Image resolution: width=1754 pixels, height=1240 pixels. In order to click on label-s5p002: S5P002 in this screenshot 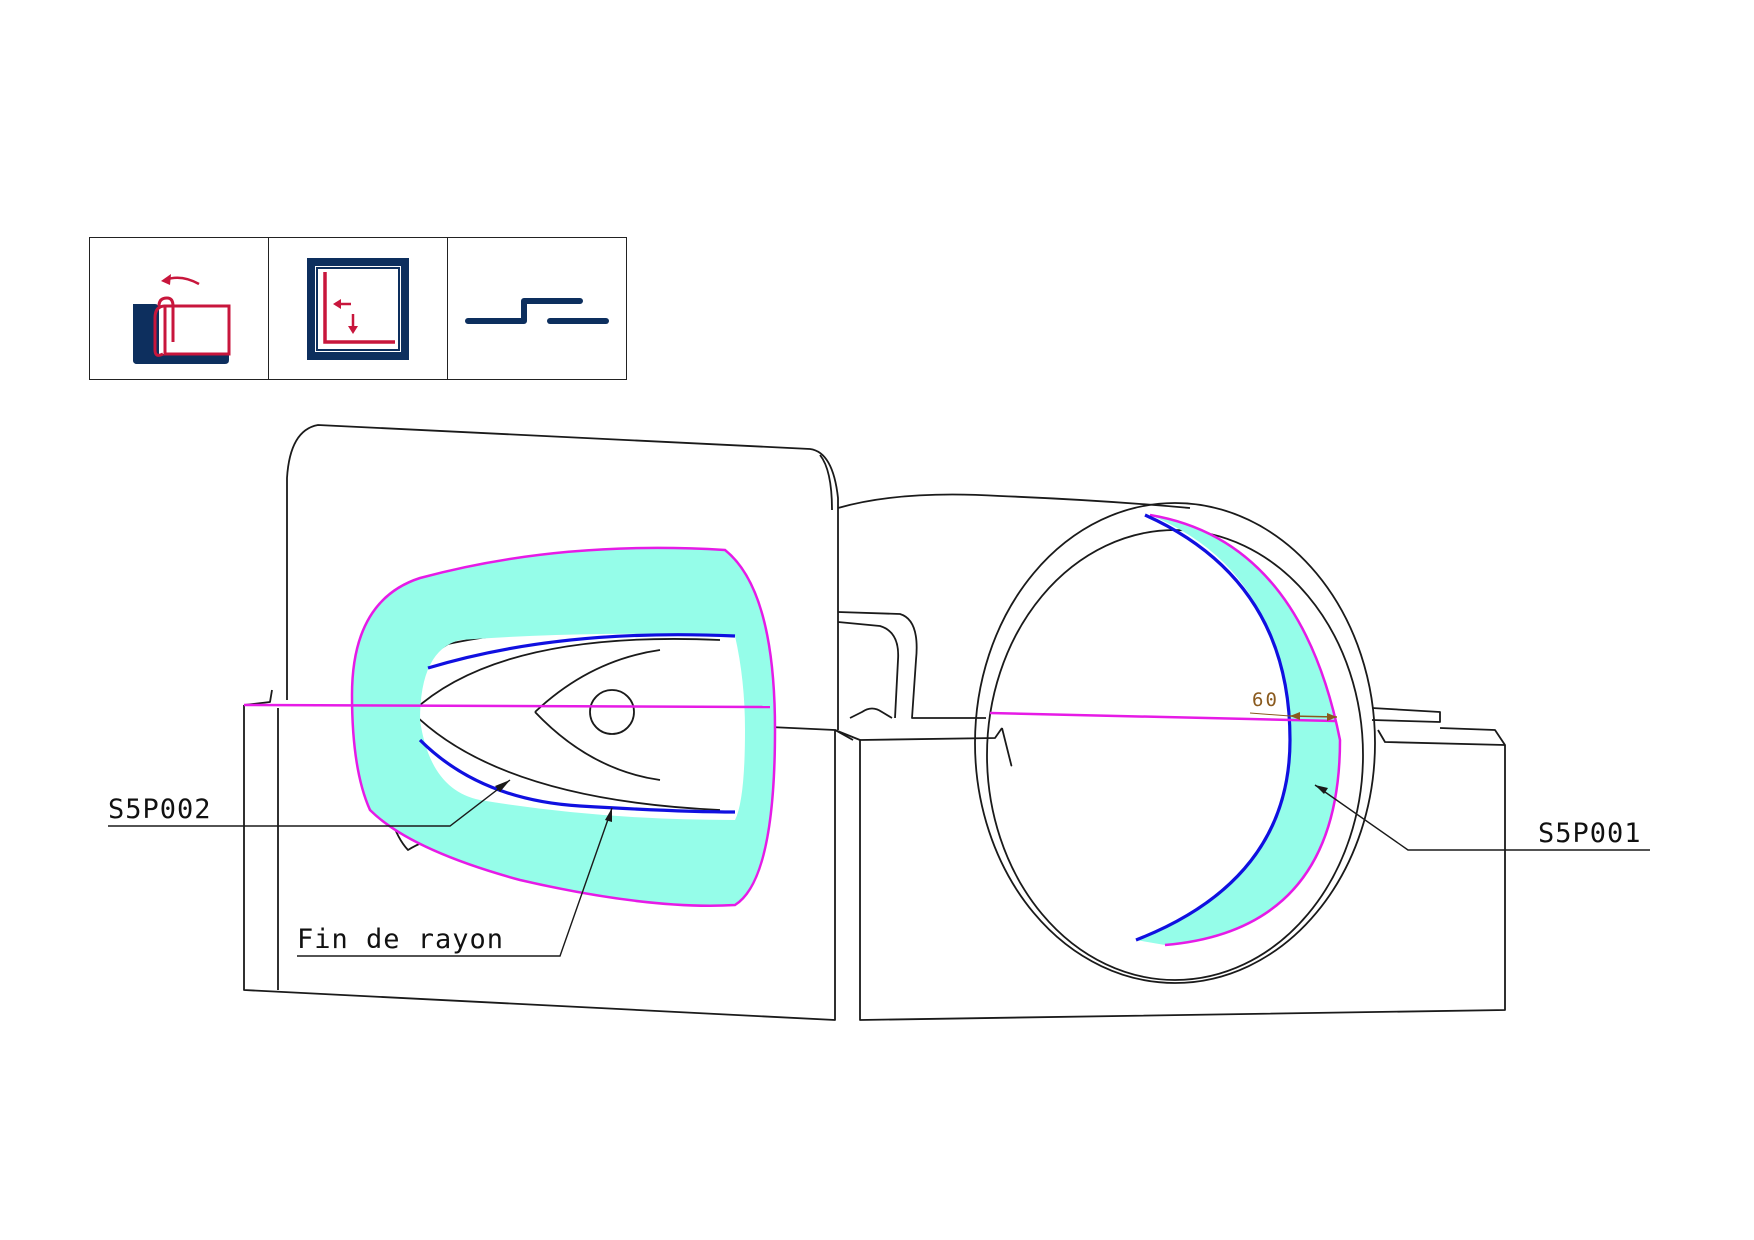, I will do `click(160, 809)`.